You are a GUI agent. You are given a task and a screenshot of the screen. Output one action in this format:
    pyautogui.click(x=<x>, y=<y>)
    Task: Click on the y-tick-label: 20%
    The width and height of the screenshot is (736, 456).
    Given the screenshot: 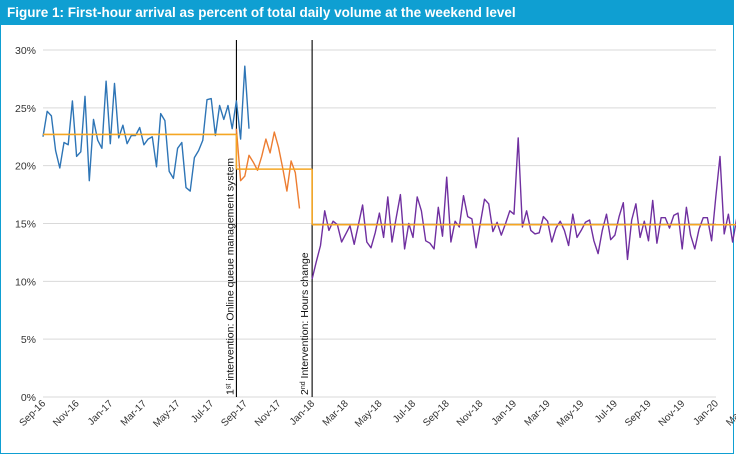 What is the action you would take?
    pyautogui.click(x=25, y=167)
    